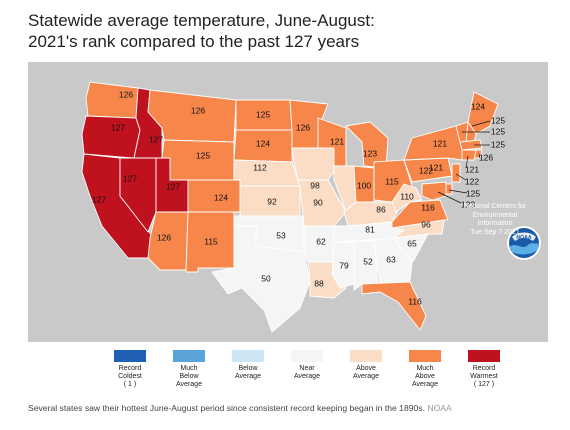 The width and height of the screenshot is (570, 430). Describe the element at coordinates (467, 162) in the screenshot. I see `leader-line-ct` at that location.